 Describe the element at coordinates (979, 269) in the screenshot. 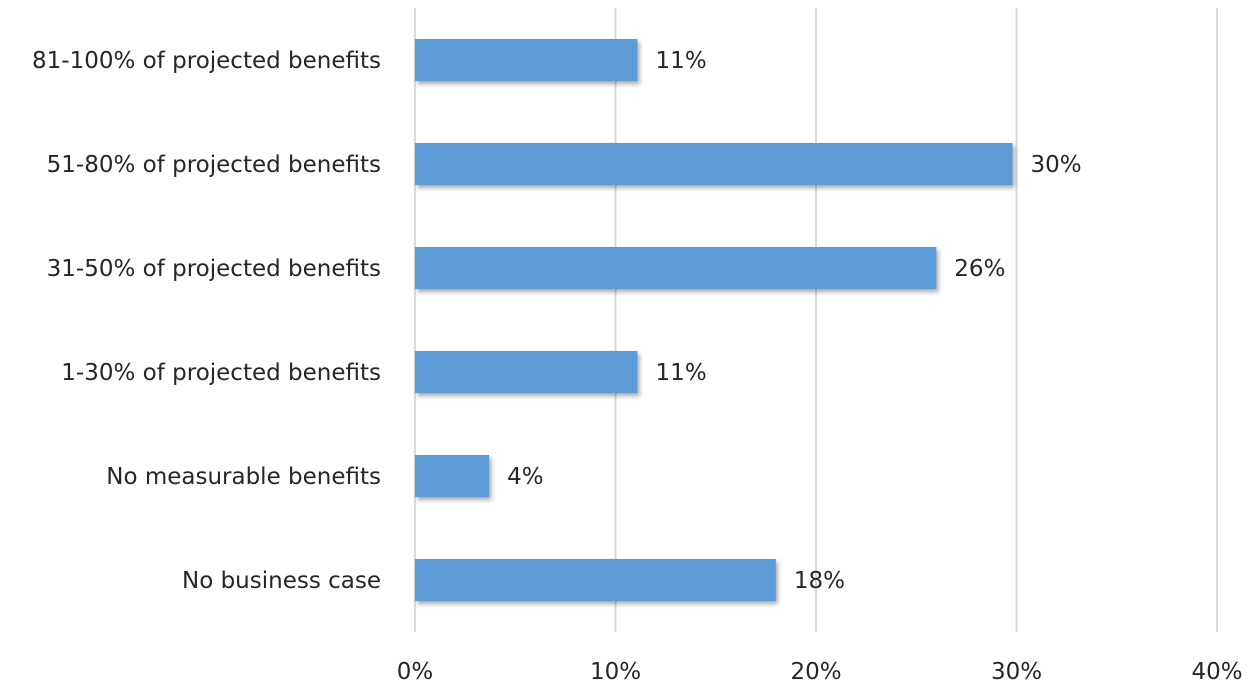

I see `data-label: 26%` at that location.